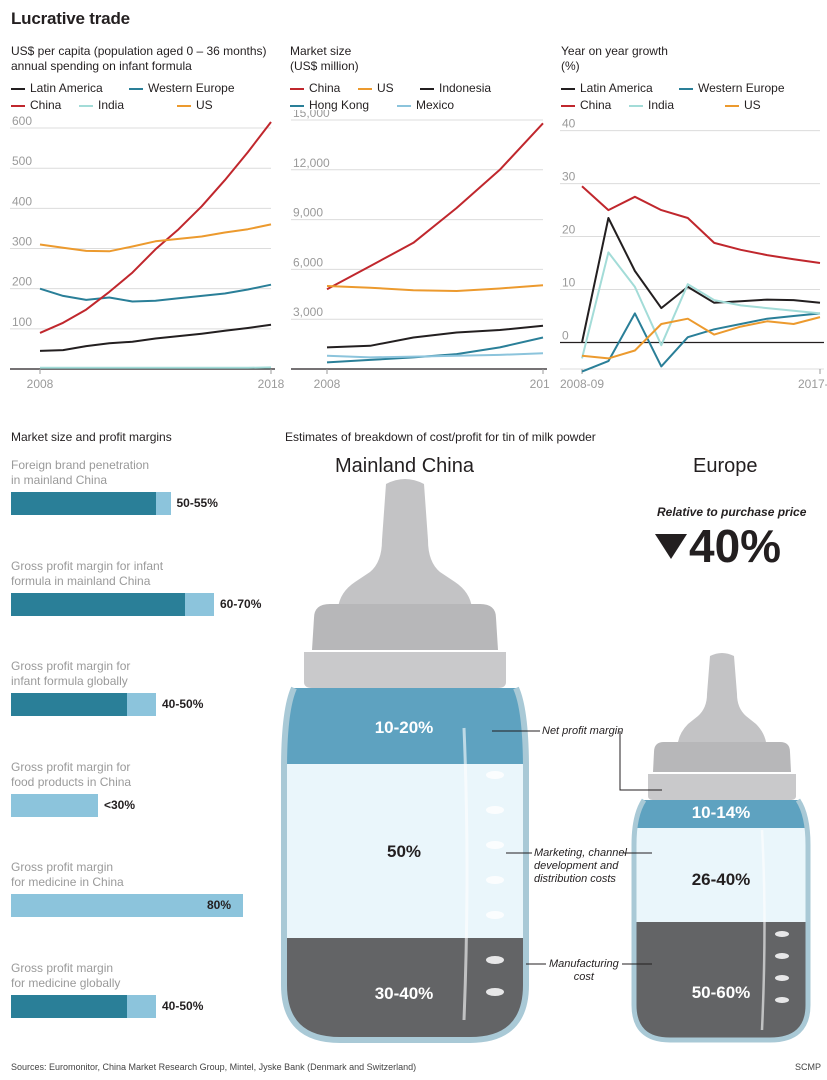 The image size is (827, 1080). What do you see at coordinates (22, 322) in the screenshot?
I see `y-tick-label: 100` at bounding box center [22, 322].